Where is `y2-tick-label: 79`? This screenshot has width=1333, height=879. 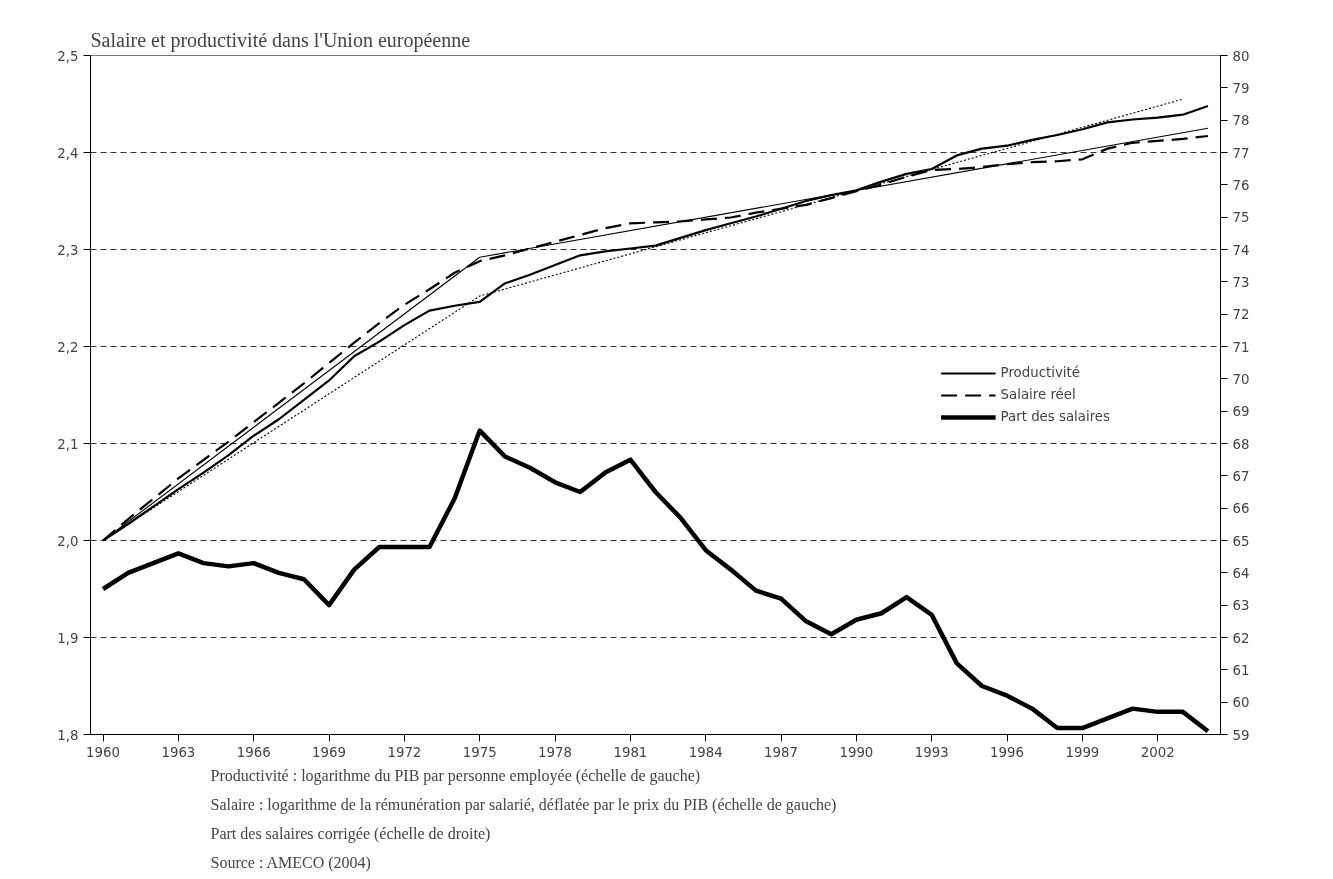
y2-tick-label: 79 is located at coordinates (1241, 88).